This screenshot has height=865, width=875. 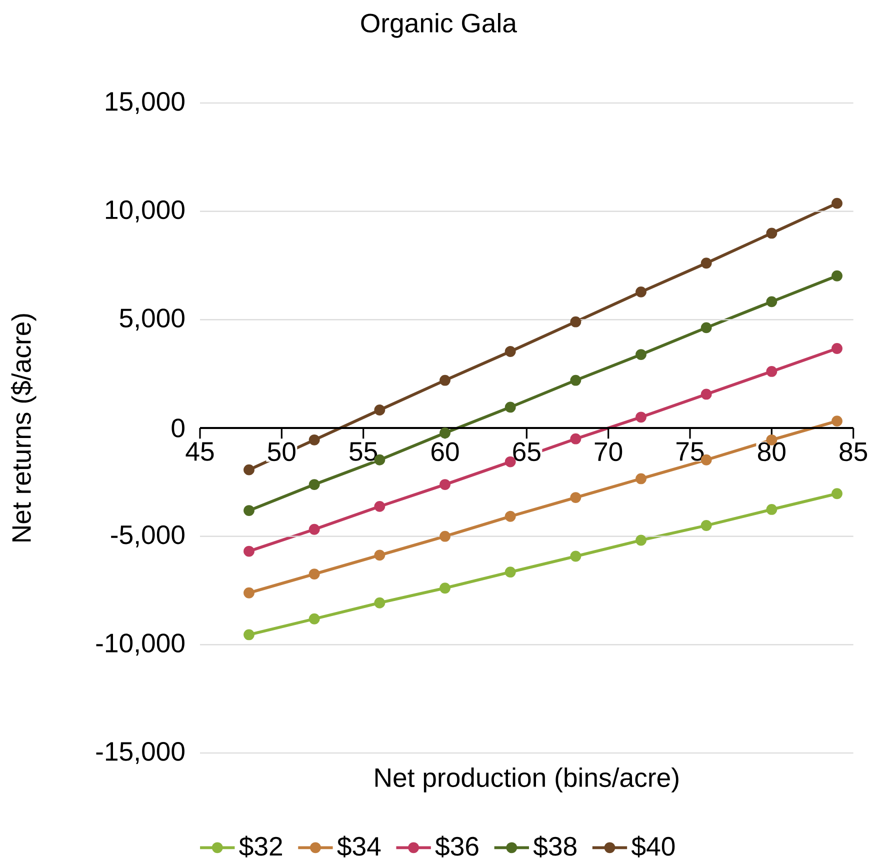 What do you see at coordinates (690, 451) in the screenshot?
I see `x-tick-label: 75` at bounding box center [690, 451].